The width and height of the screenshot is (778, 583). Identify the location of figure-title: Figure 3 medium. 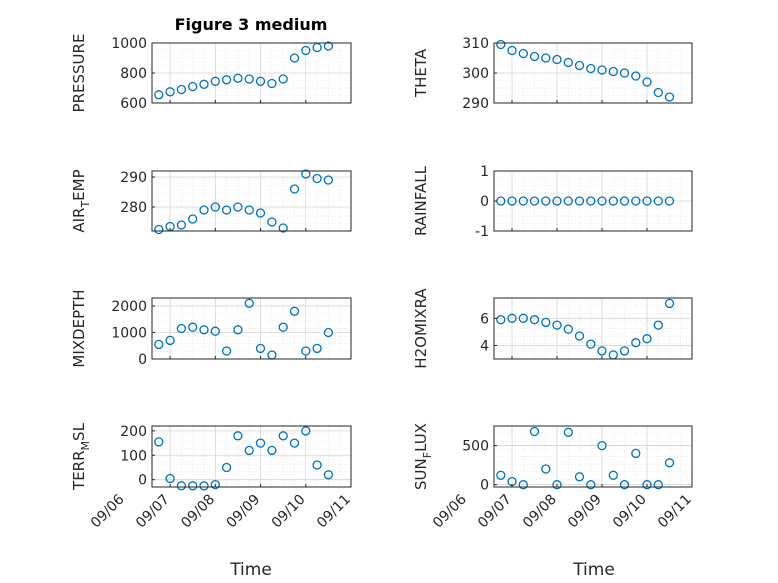
(251, 24).